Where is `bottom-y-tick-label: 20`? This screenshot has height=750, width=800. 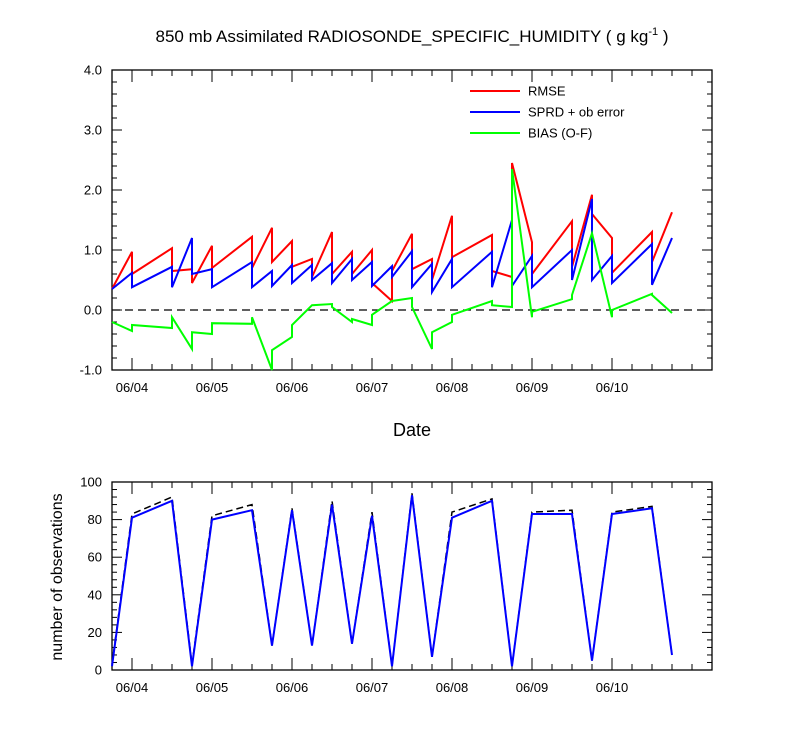 bottom-y-tick-label: 20 is located at coordinates (95, 632).